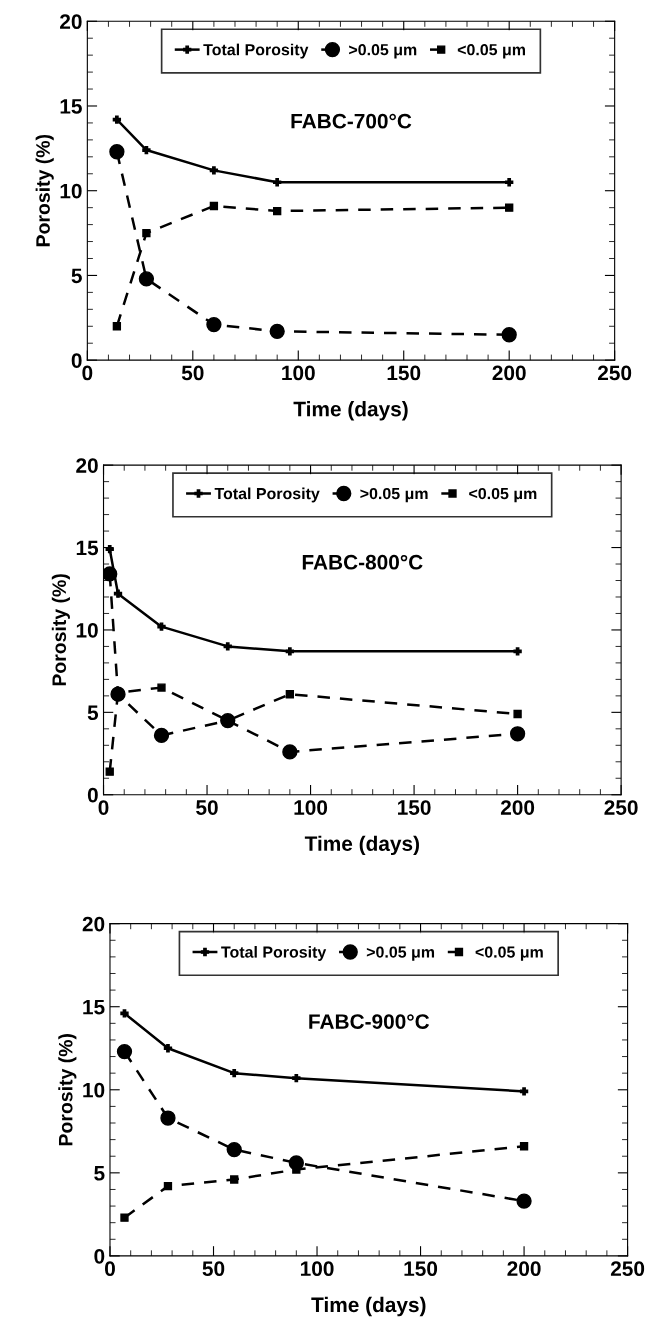 The image size is (647, 1329). Describe the element at coordinates (110, 1269) in the screenshot. I see `x-tick-label: 0` at that location.